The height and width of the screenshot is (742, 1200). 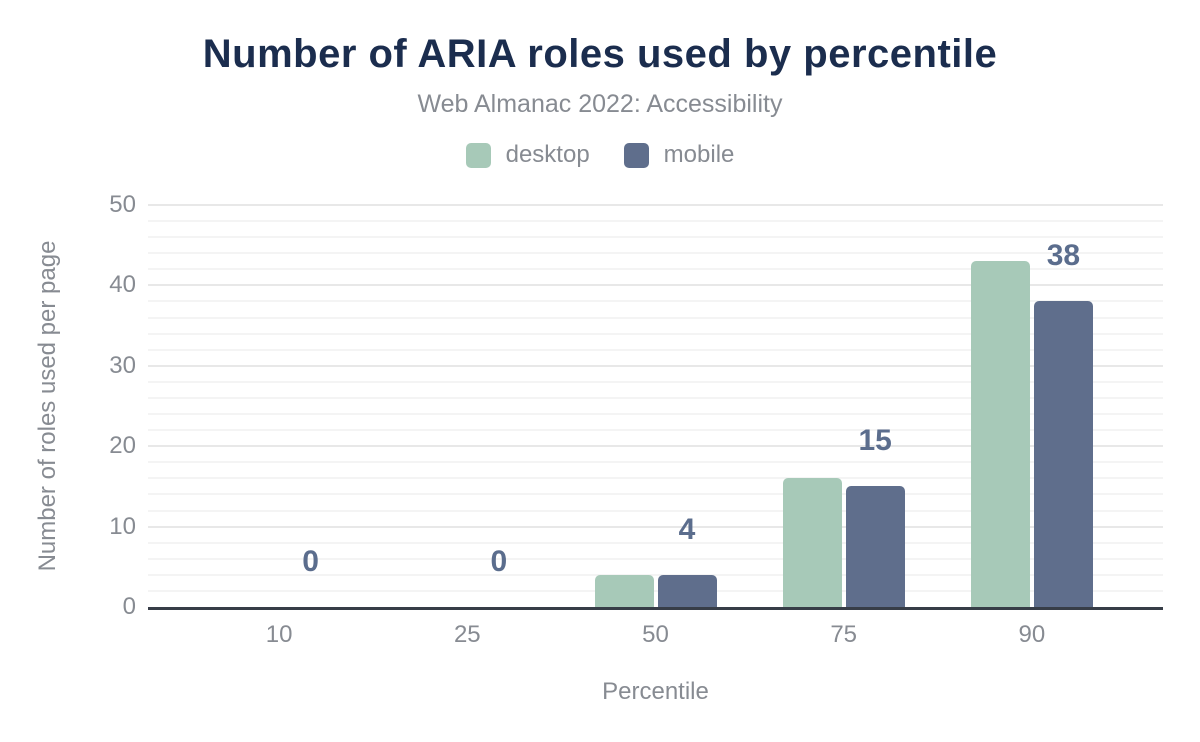 What do you see at coordinates (478, 155) in the screenshot?
I see `desktop-swatch-icon` at bounding box center [478, 155].